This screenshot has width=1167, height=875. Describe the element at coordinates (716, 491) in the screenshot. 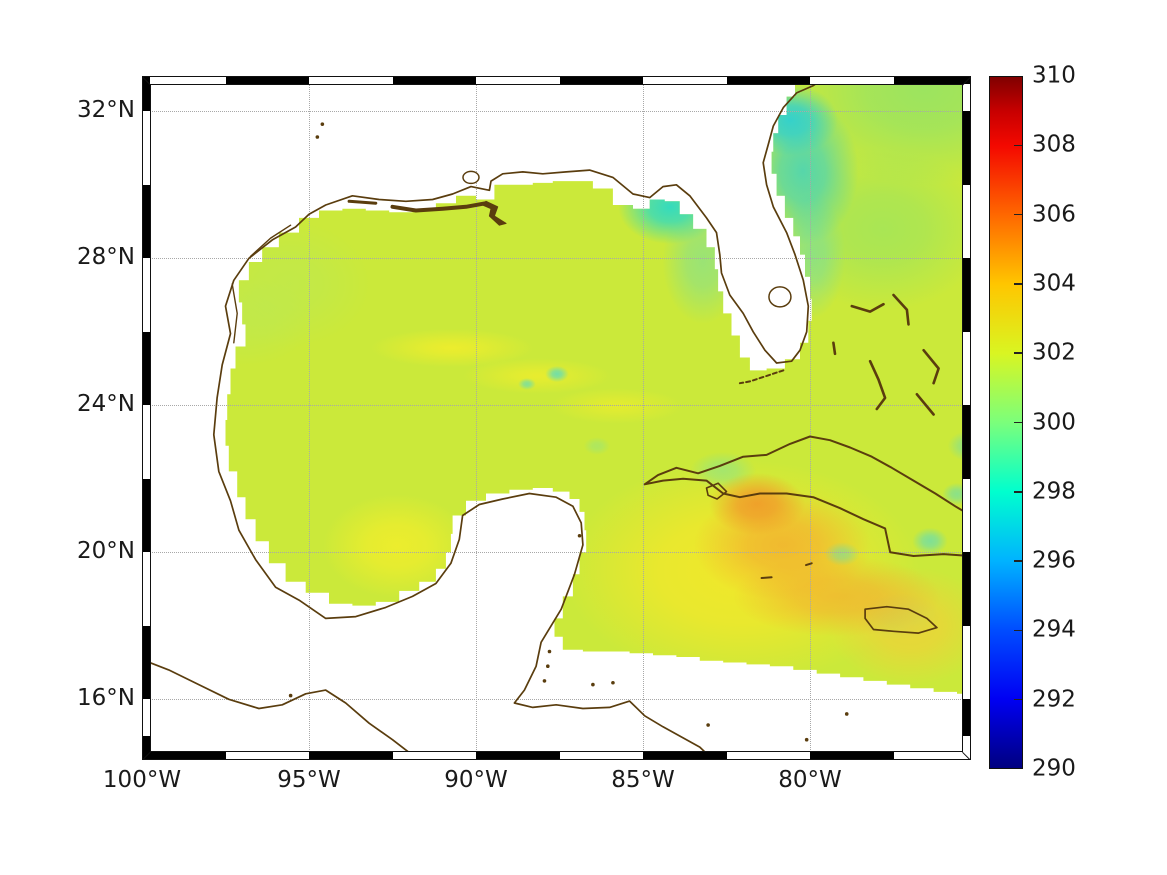

I see `coastline-isla-juventud` at that location.